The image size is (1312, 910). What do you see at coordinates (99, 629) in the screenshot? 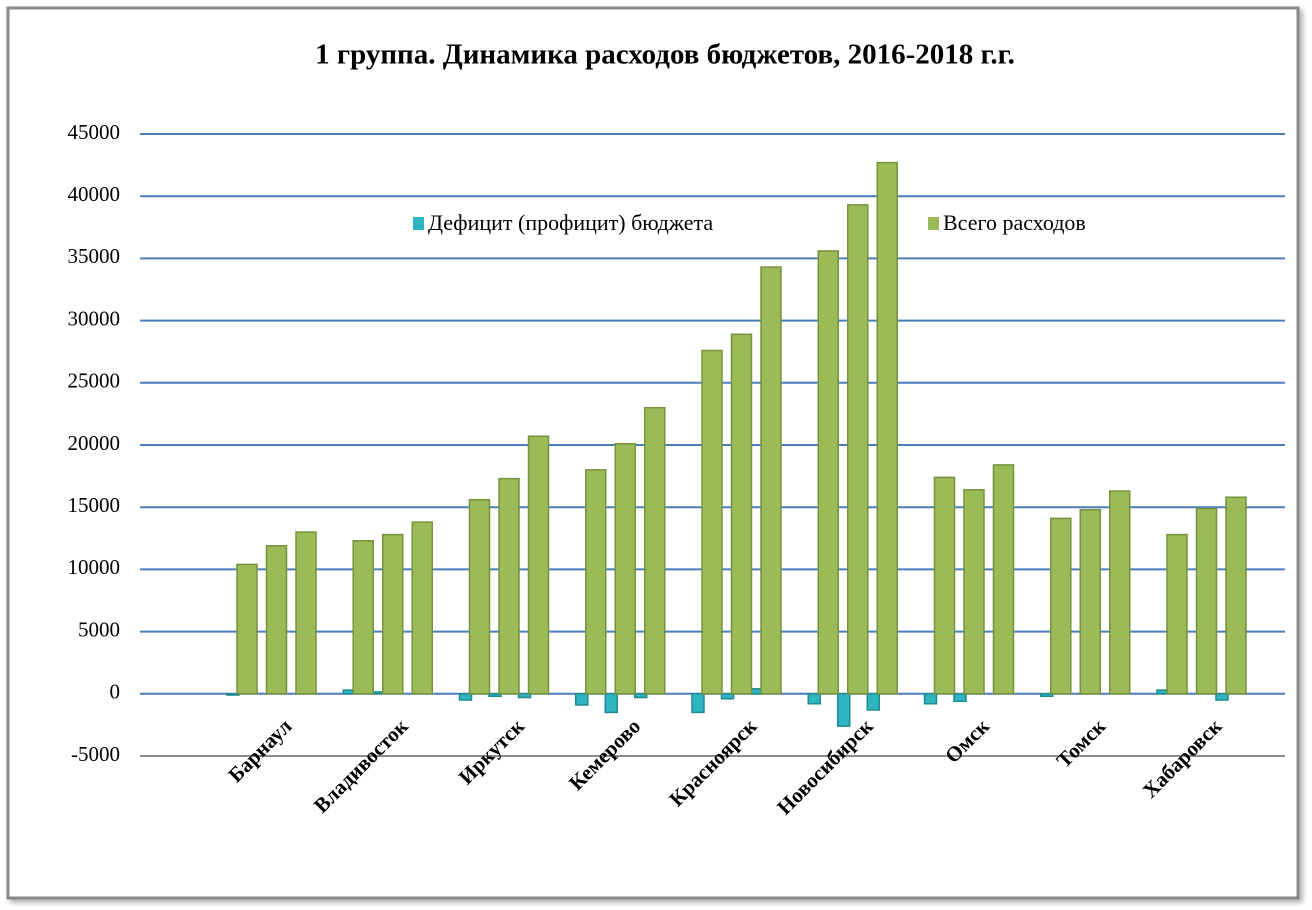
I see `y-tick-label: 5000` at bounding box center [99, 629].